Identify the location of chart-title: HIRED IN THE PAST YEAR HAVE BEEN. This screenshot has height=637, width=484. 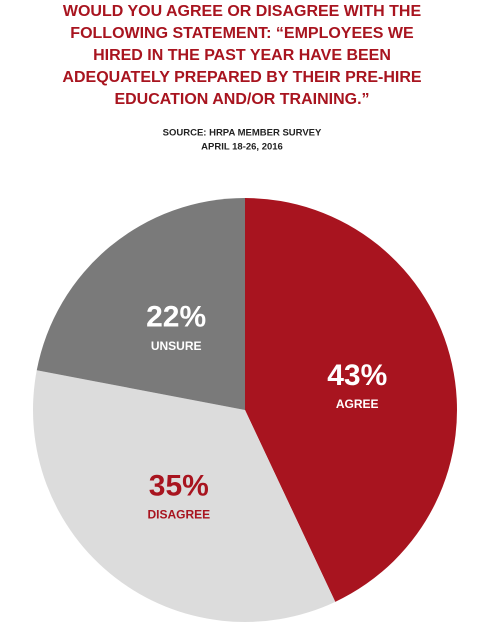
(242, 55).